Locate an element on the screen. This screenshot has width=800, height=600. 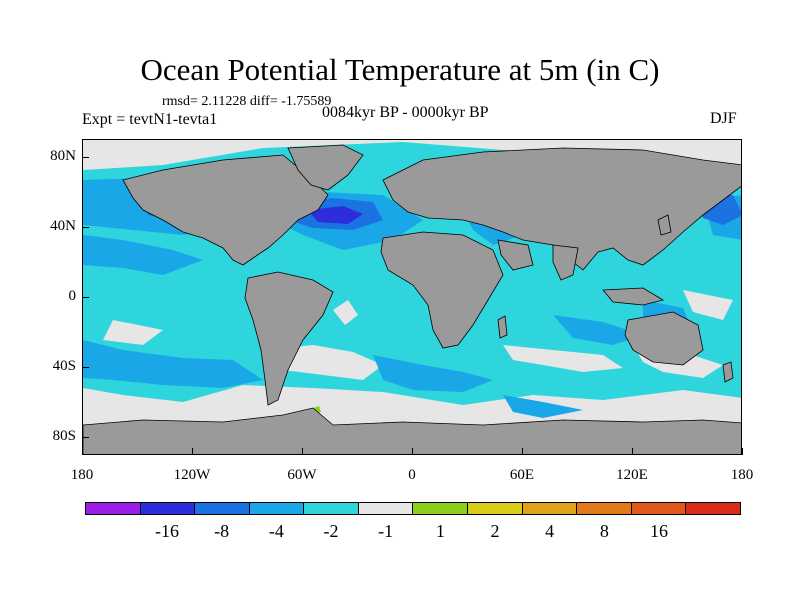
colorbar-tick-label: -16 is located at coordinates (167, 531).